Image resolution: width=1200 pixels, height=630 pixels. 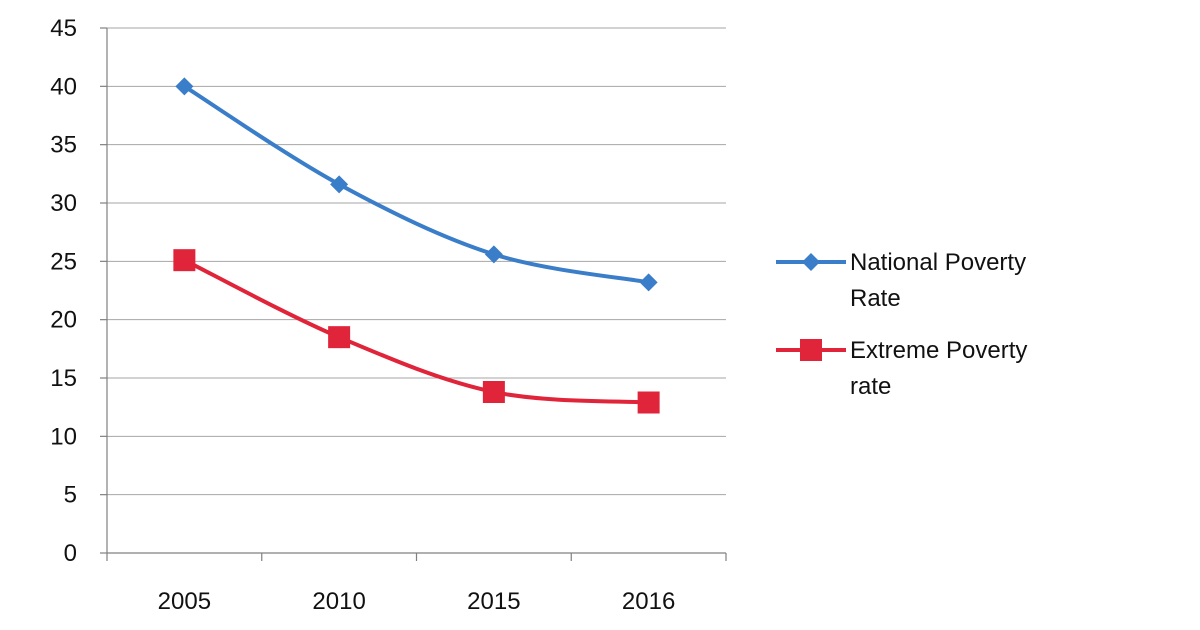 What do you see at coordinates (875, 298) in the screenshot?
I see `legend-label: Rate` at bounding box center [875, 298].